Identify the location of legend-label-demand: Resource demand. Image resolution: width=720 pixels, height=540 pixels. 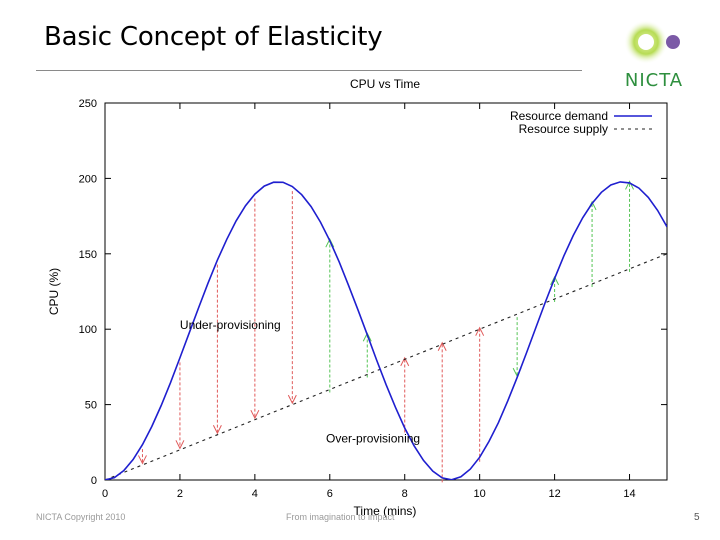
(559, 116).